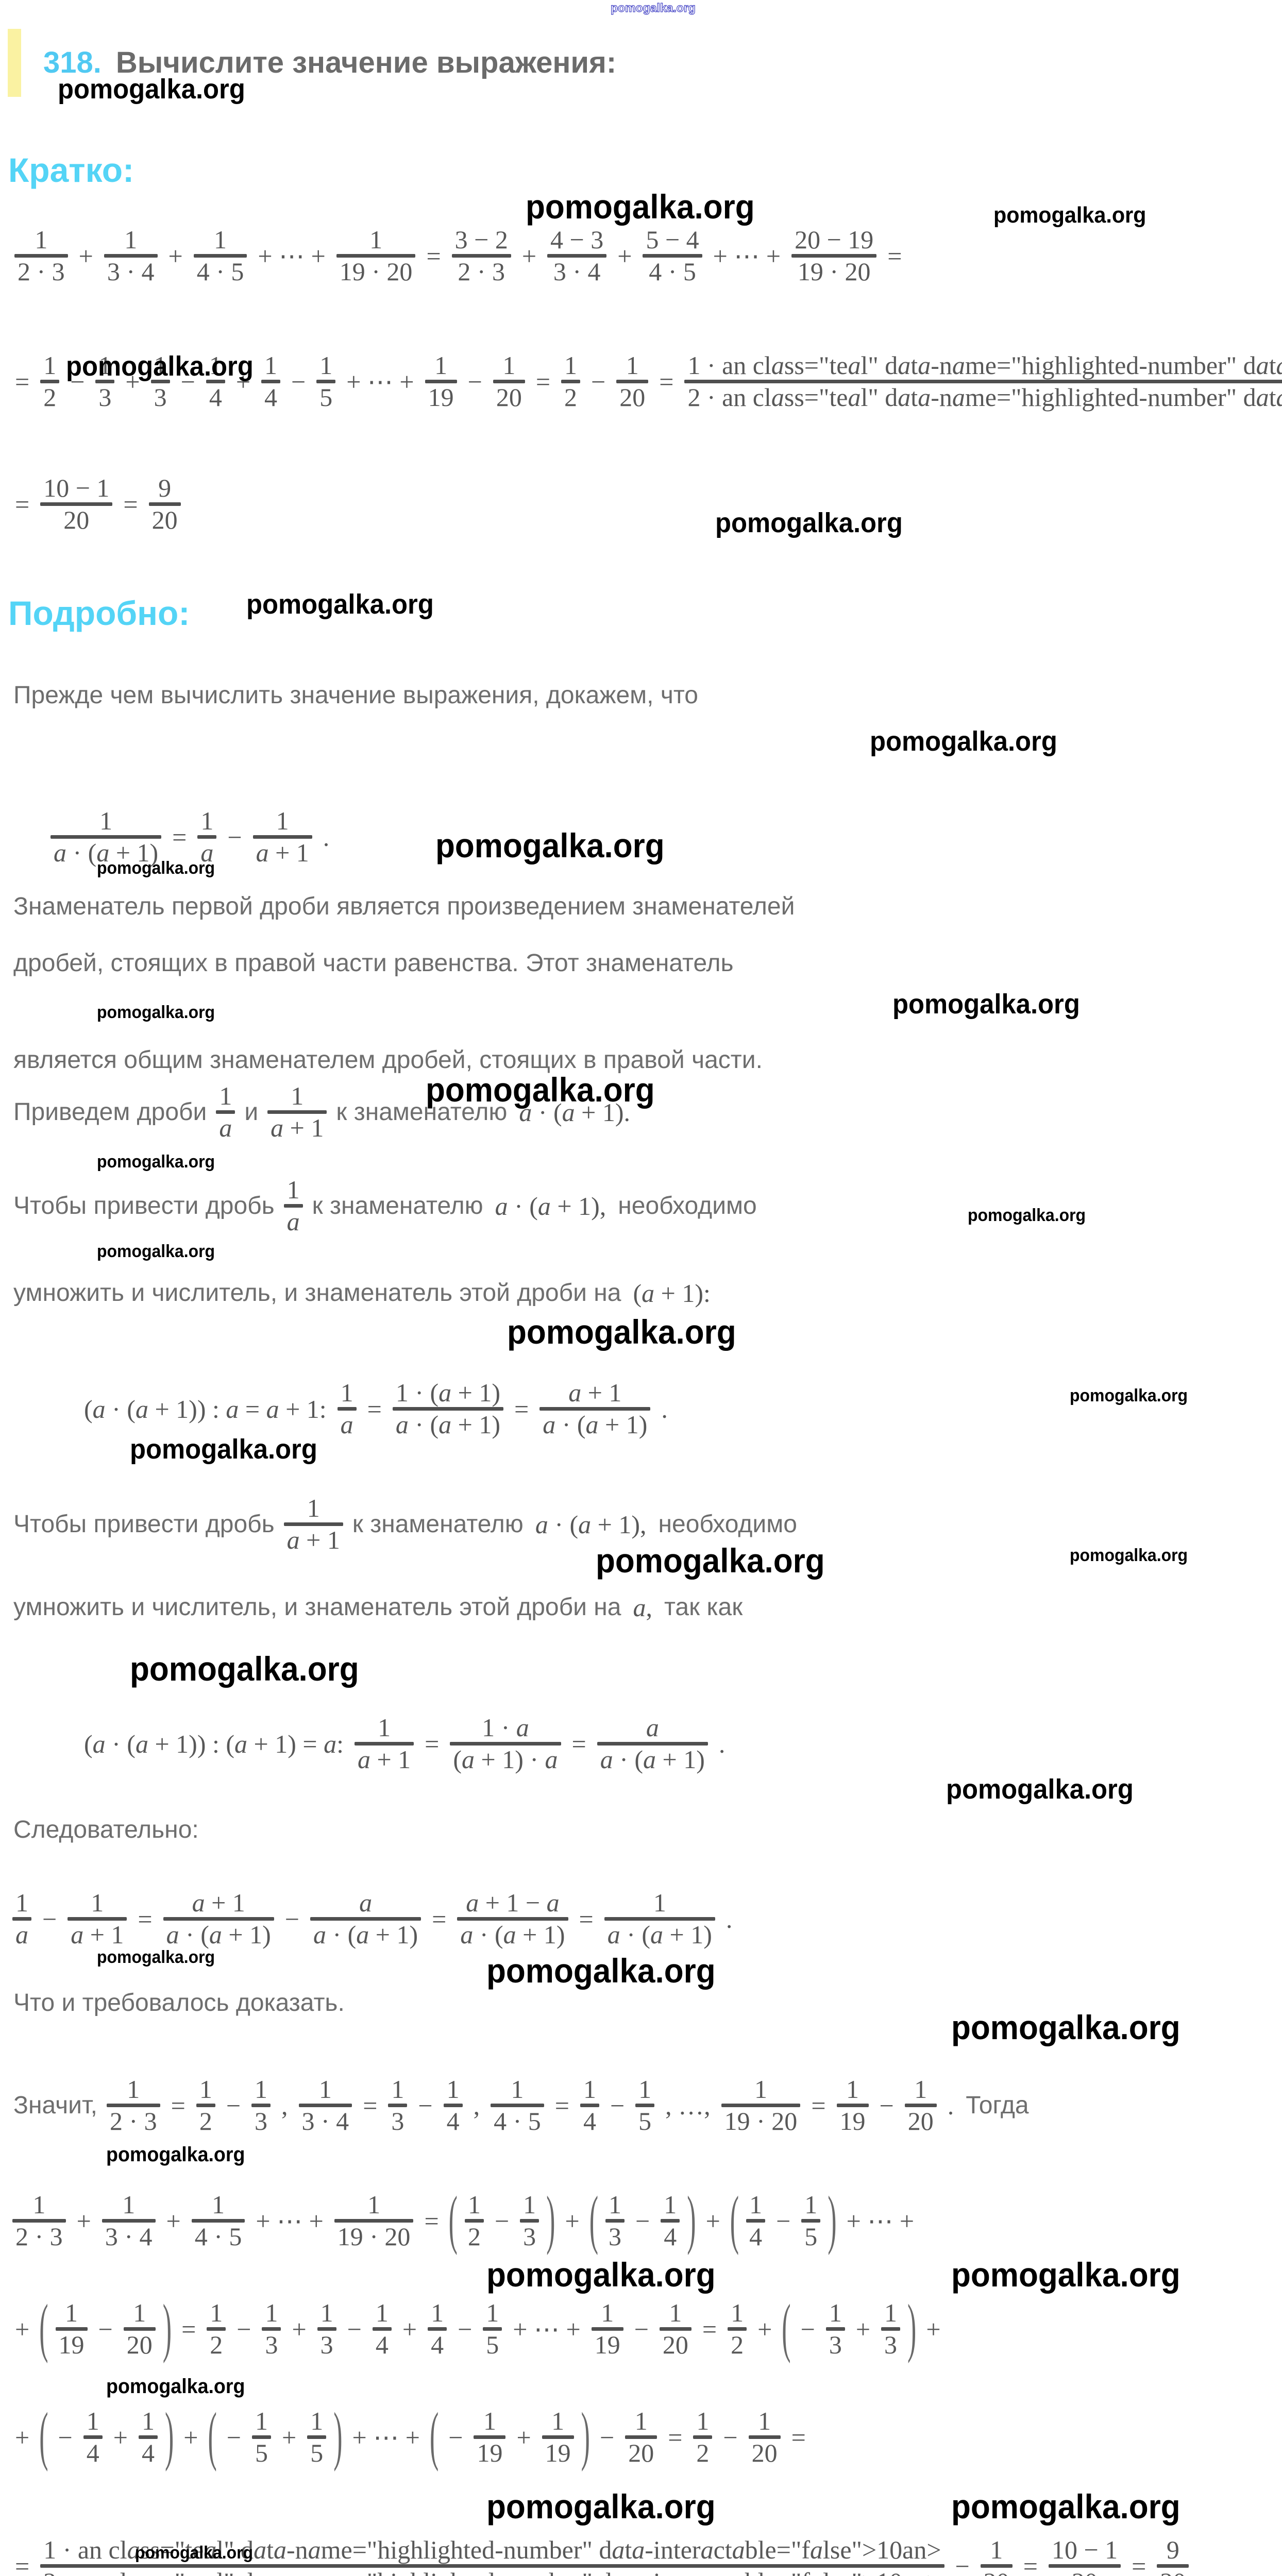  I want to click on fraction-denominator: 19, so click(441, 397).